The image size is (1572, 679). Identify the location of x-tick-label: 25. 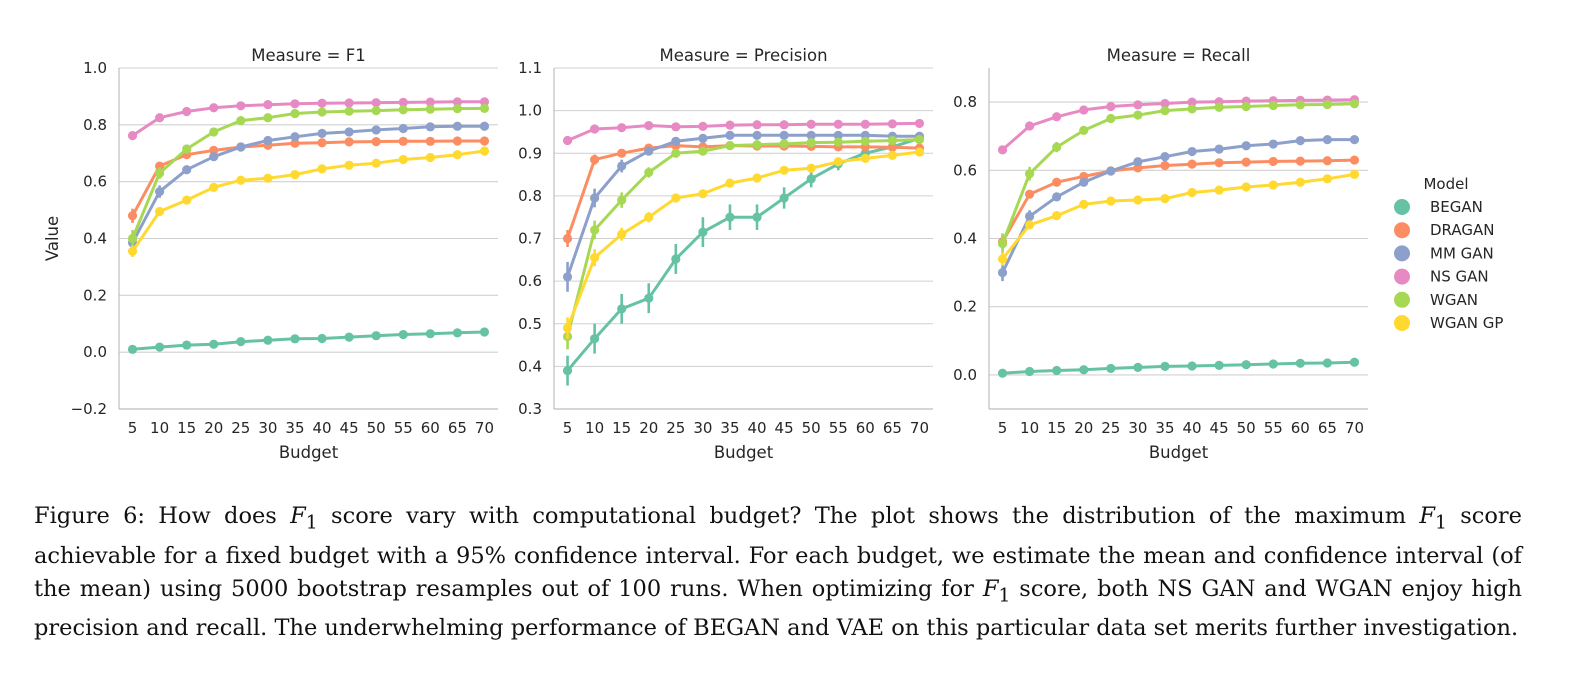
(675, 428).